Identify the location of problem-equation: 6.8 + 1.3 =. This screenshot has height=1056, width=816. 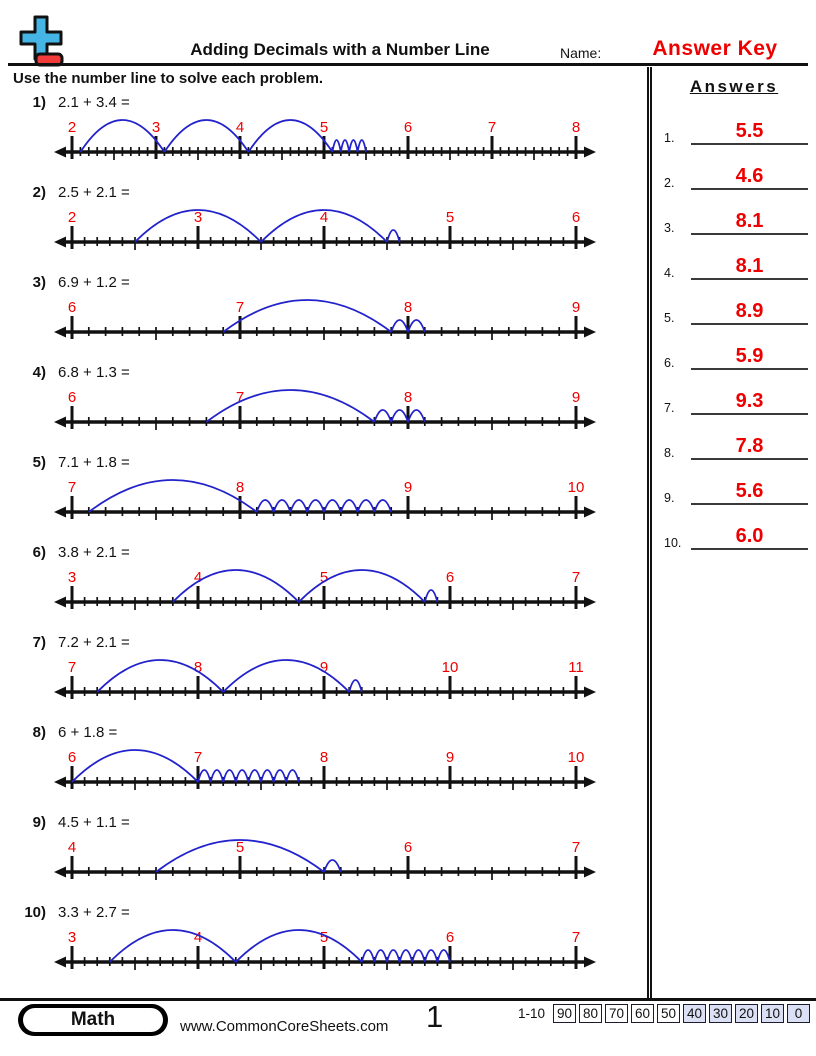
(94, 372).